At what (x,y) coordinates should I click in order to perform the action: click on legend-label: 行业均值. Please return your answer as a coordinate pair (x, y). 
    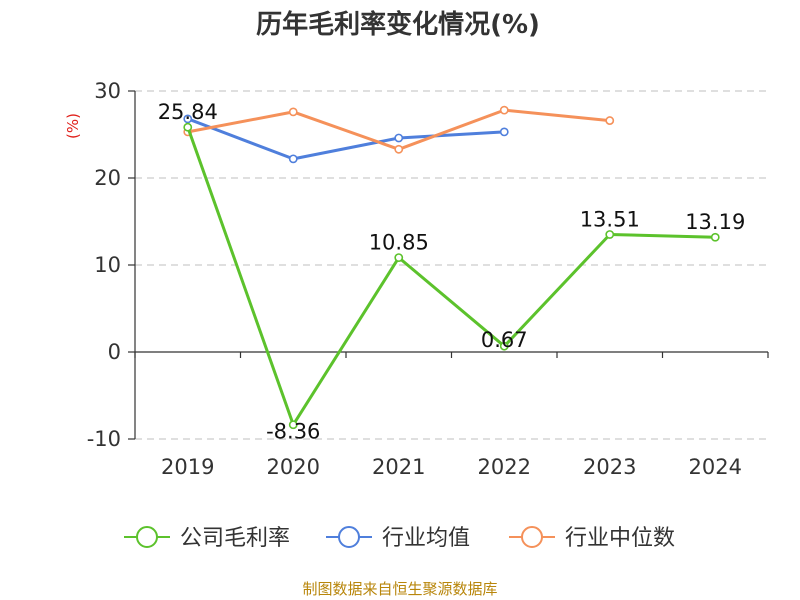
    Looking at the image, I should click on (426, 538).